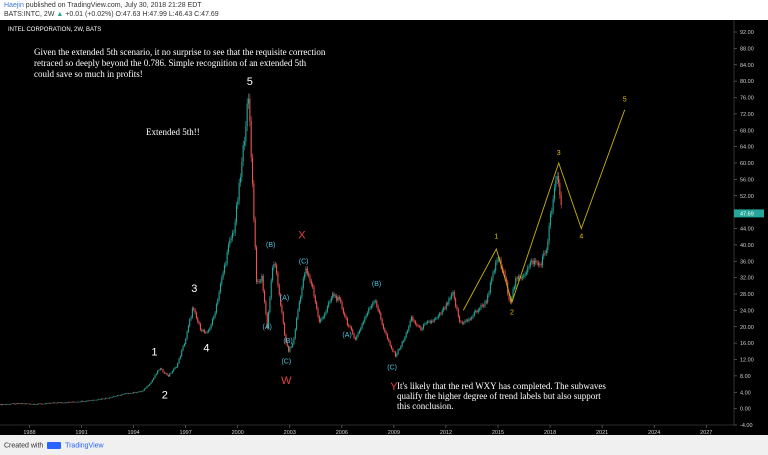  Describe the element at coordinates (81, 432) in the screenshot. I see `x-tick-label: 1991` at that location.